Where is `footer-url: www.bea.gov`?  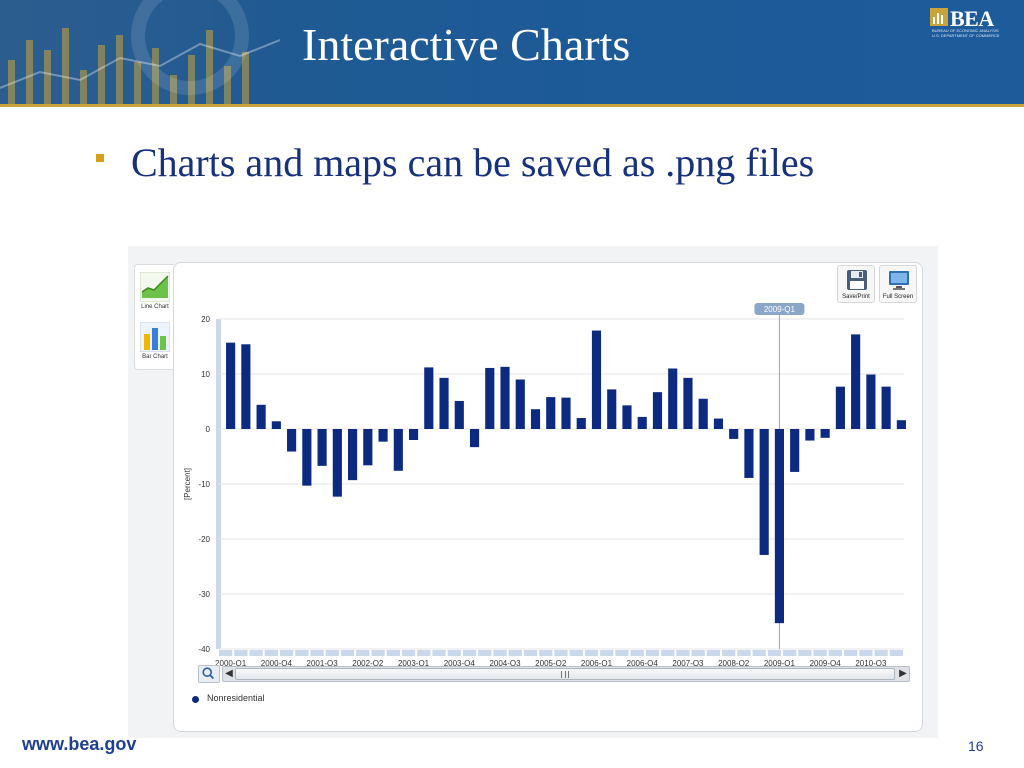
footer-url: www.bea.gov is located at coordinates (79, 744).